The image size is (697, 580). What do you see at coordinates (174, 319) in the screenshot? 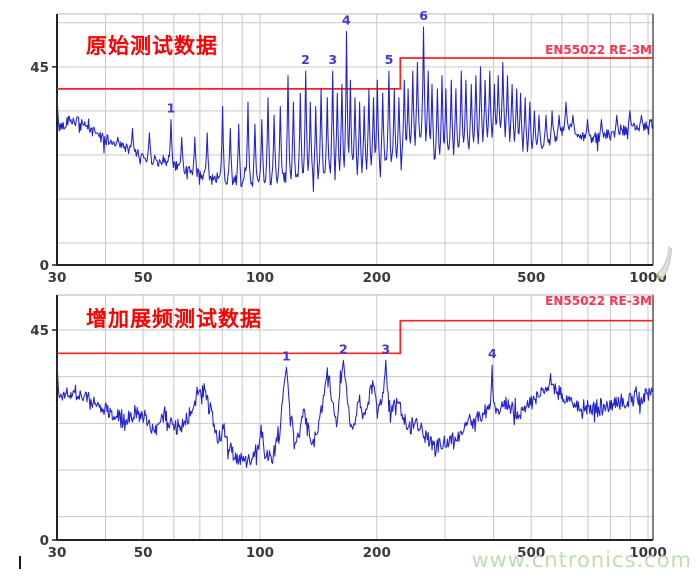
I see `chart2-title: 增加展频测试数据` at bounding box center [174, 319].